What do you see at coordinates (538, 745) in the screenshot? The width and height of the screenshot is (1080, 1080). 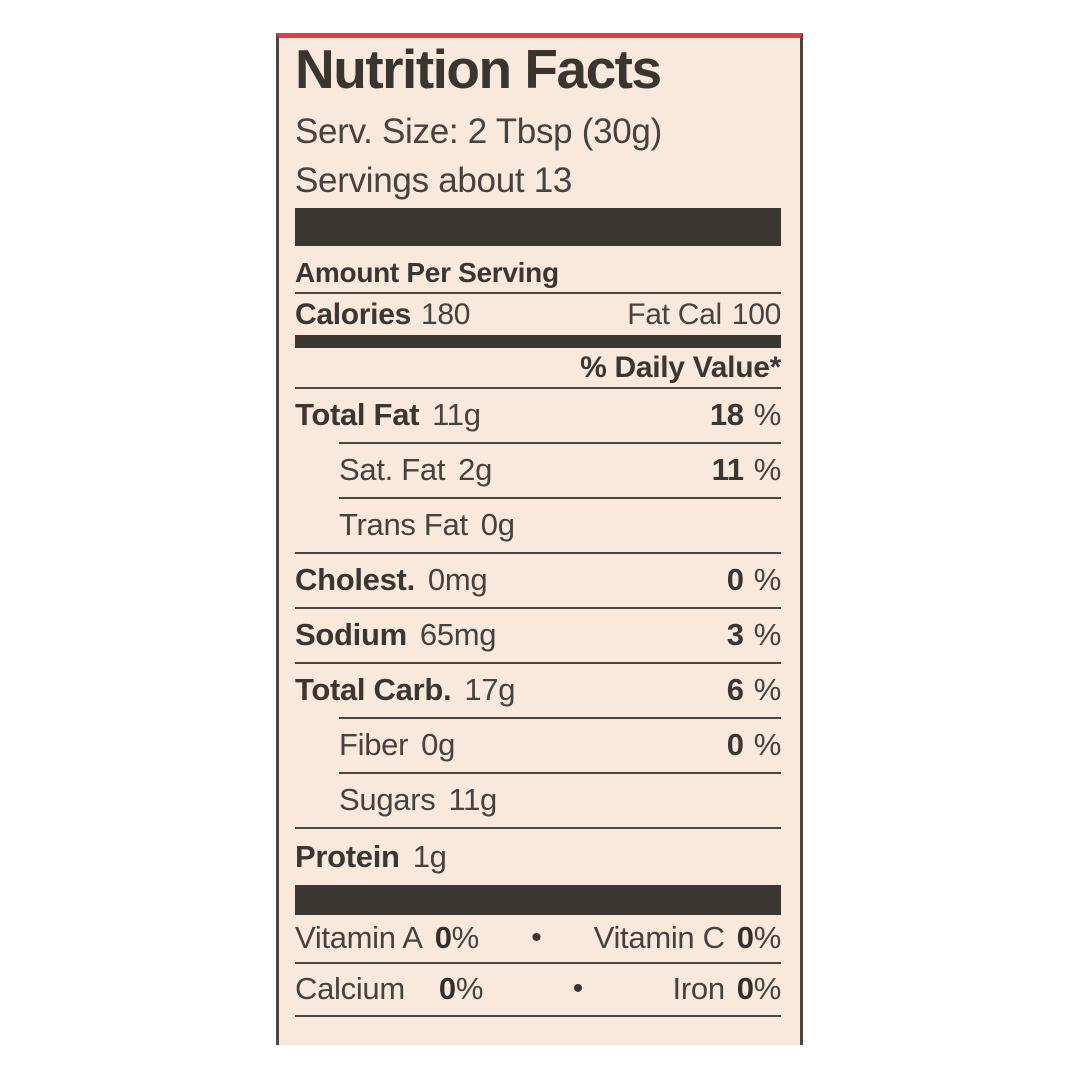 I see `nutrient-row-fiber: Fiber 0g 0%` at bounding box center [538, 745].